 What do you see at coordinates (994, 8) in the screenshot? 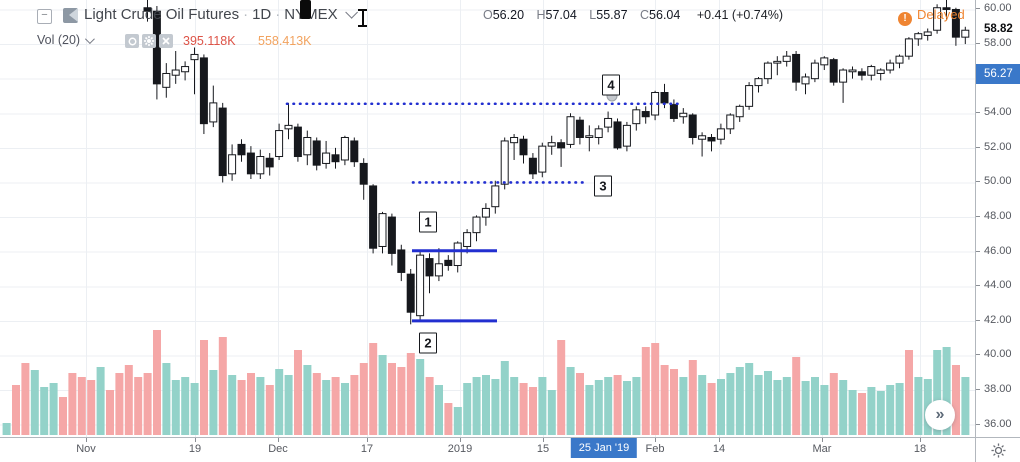
I see `price-tick-60.00: 60.00` at bounding box center [994, 8].